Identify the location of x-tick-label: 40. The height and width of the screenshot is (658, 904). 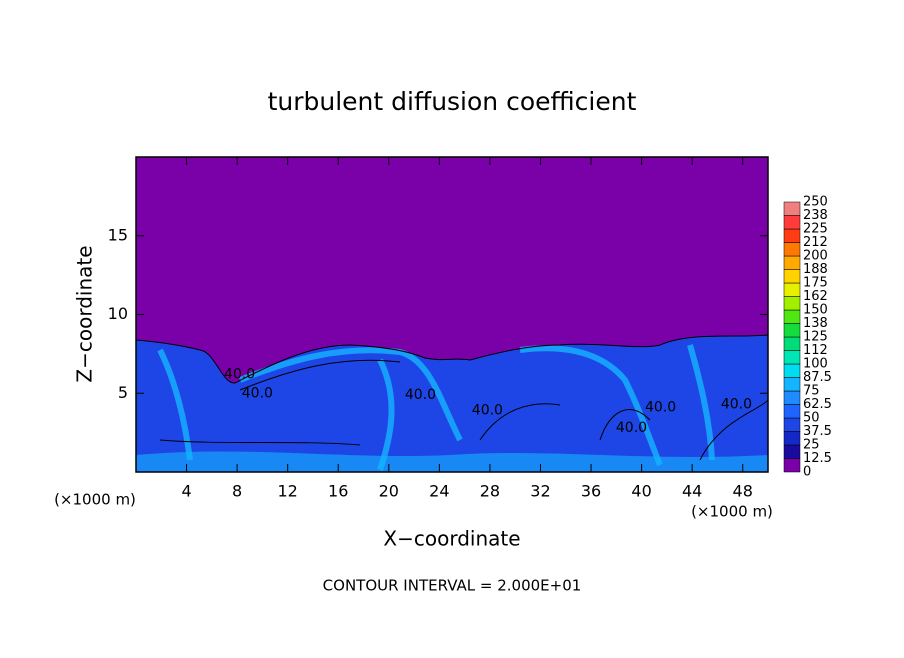
(641, 491).